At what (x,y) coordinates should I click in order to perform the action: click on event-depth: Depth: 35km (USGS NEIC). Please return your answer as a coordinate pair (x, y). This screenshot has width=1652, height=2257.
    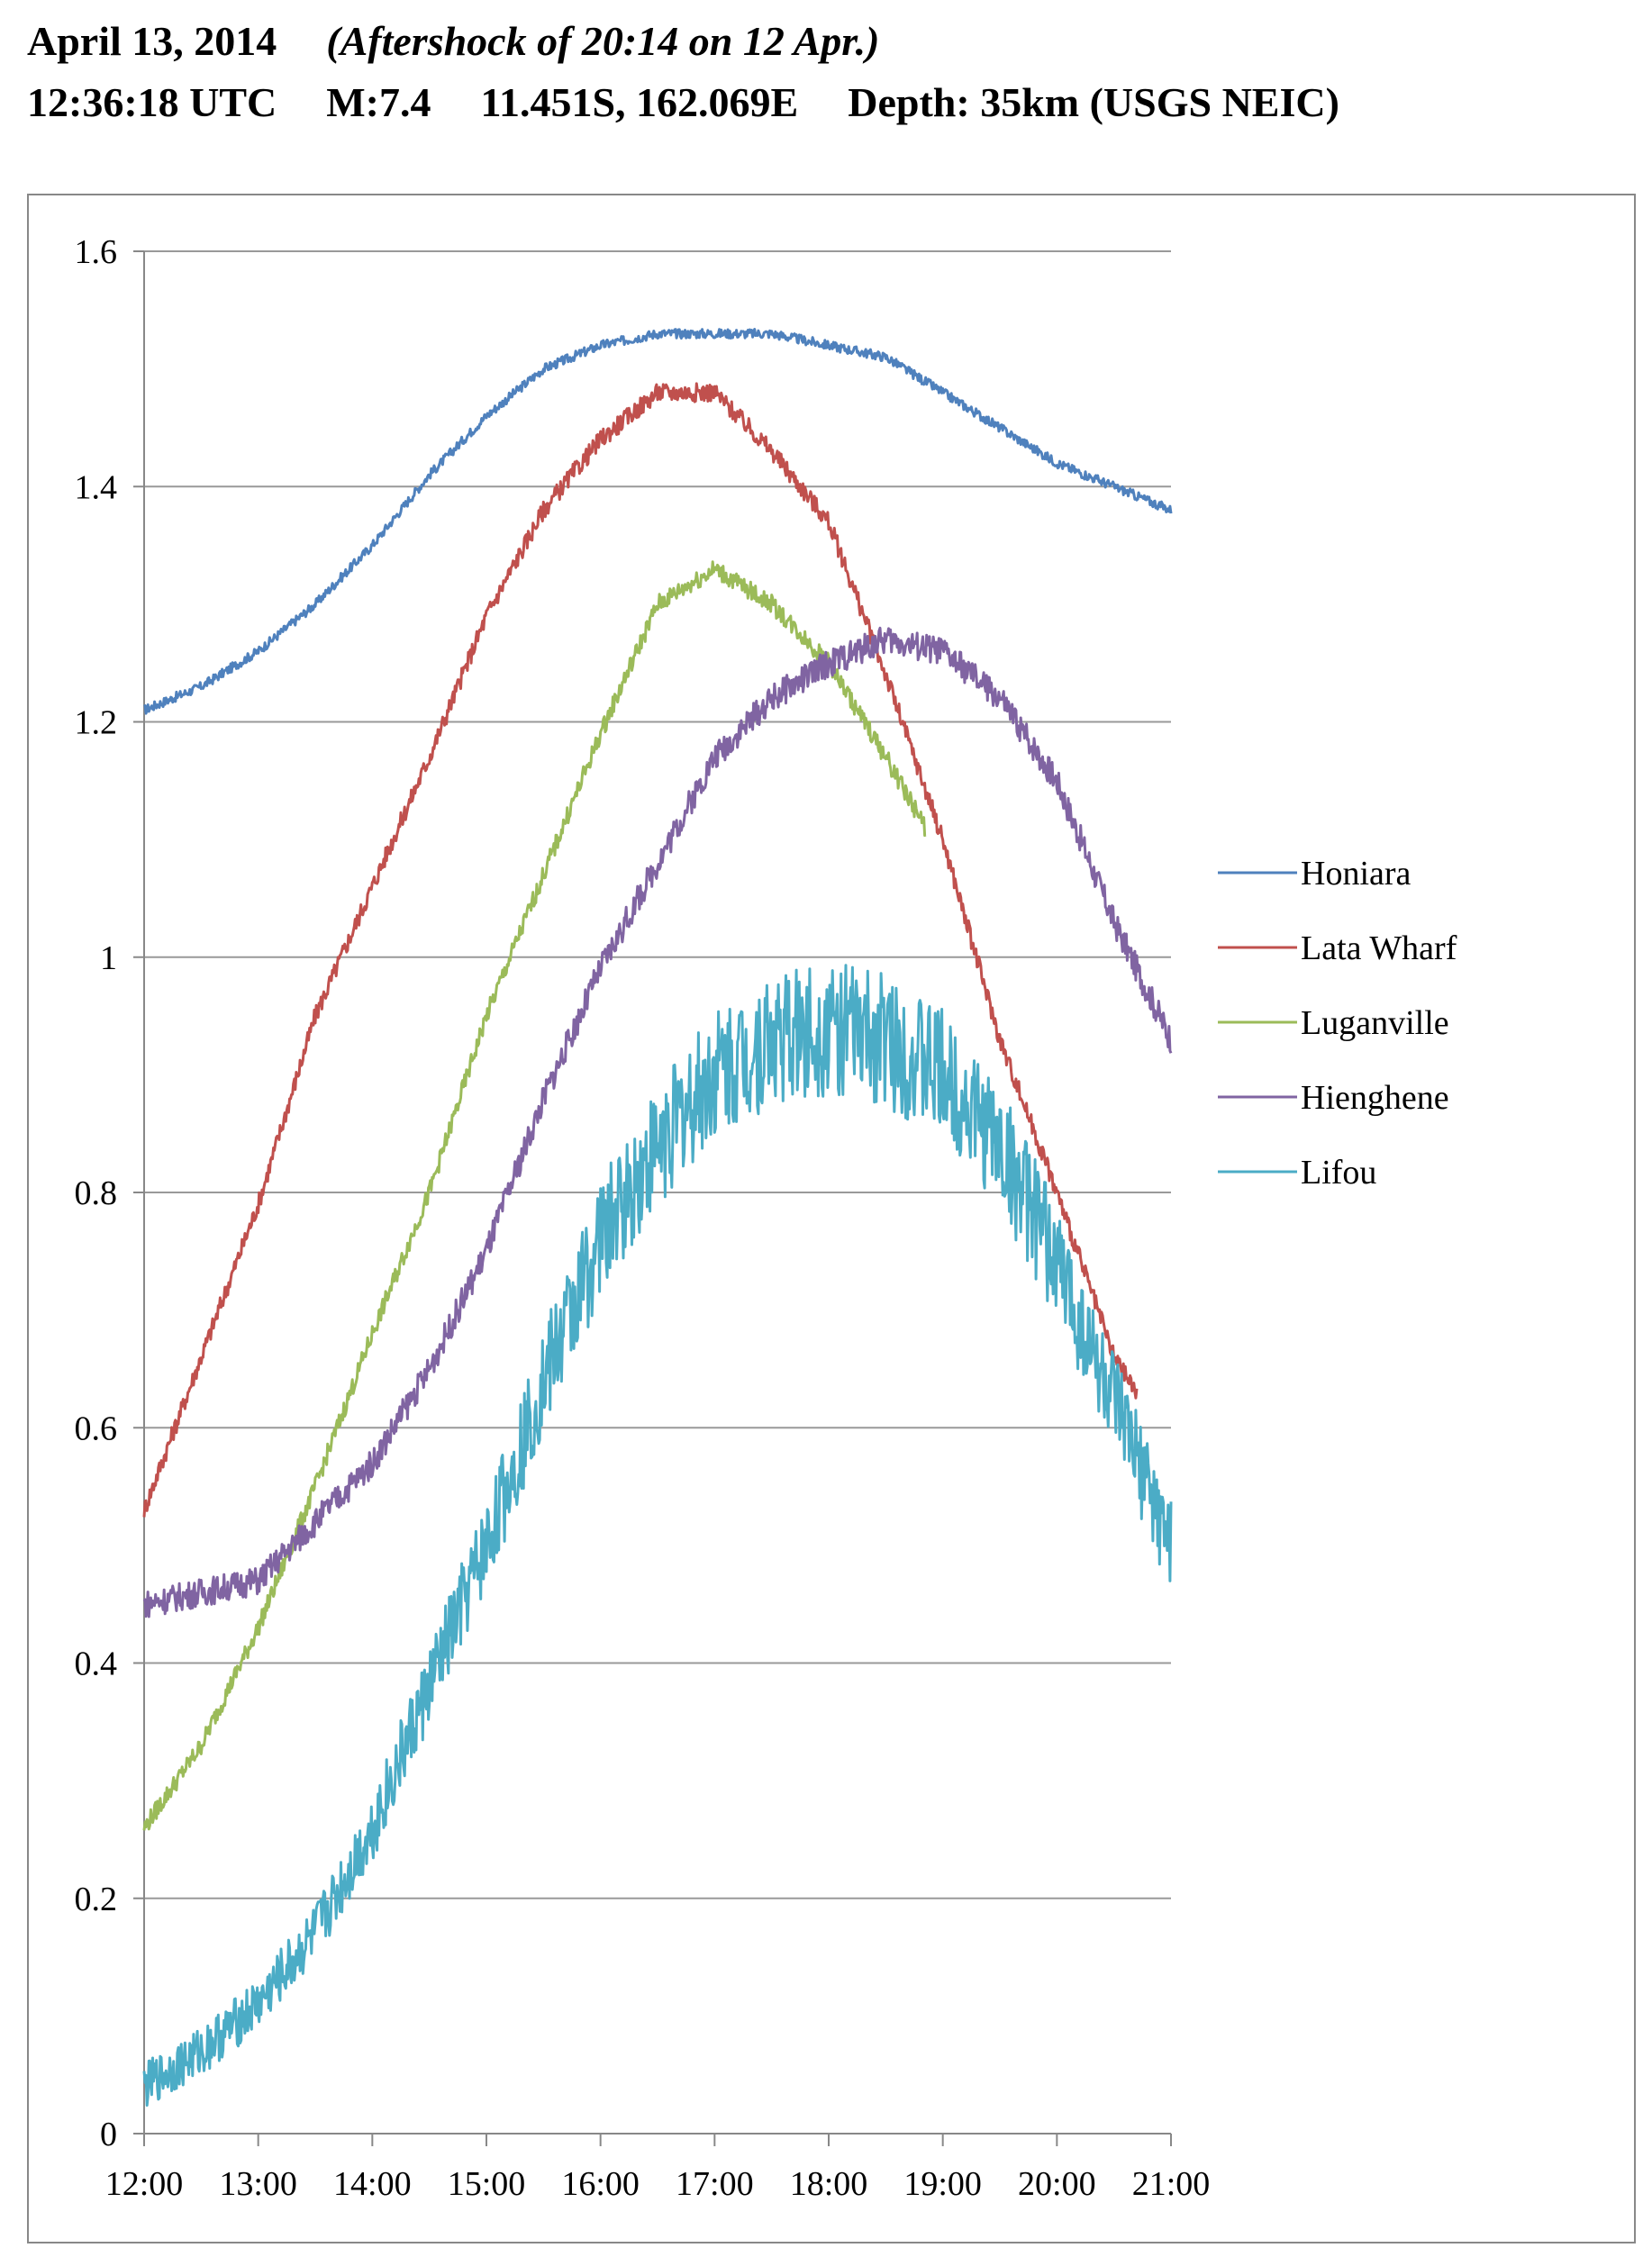
    Looking at the image, I should click on (1093, 102).